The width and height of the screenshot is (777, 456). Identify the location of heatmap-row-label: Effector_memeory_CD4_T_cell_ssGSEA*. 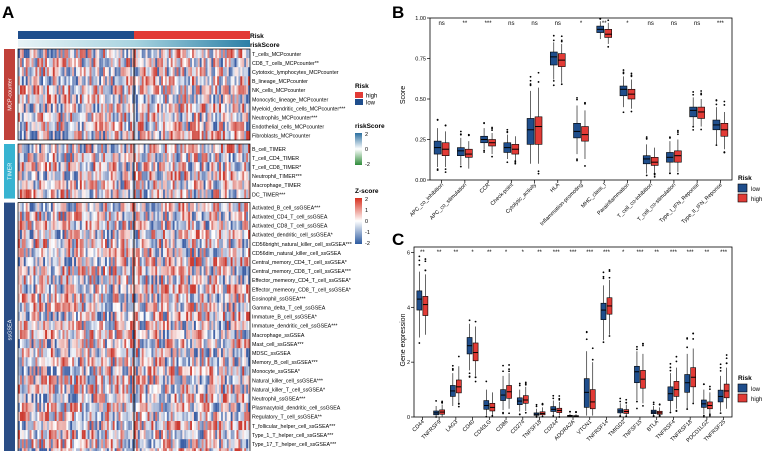
(301, 281).